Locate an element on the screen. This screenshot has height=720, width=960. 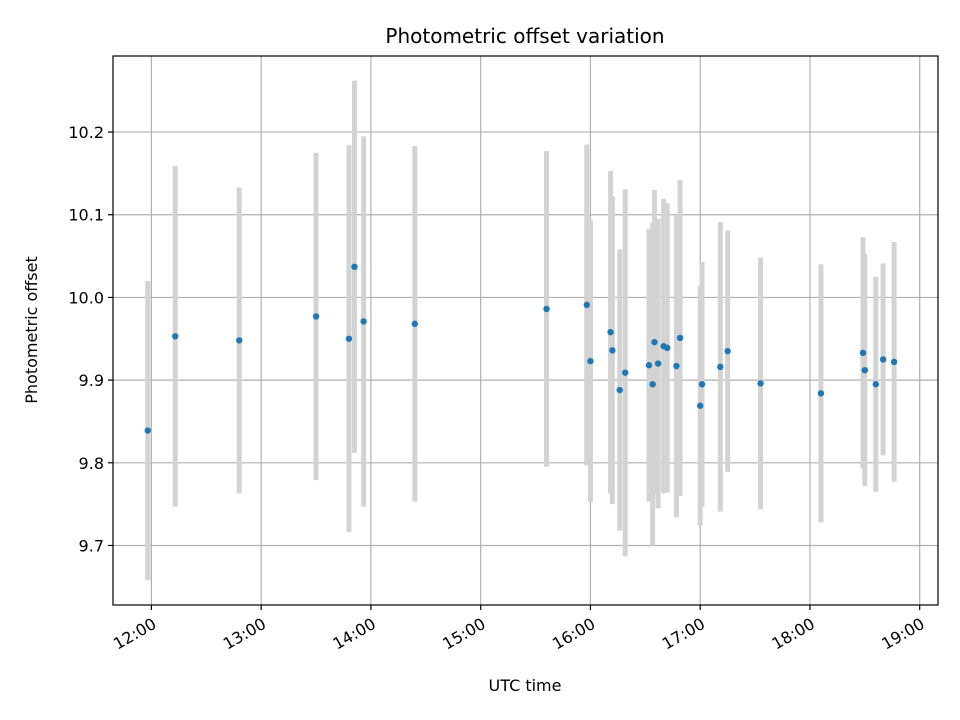
y-tick-label: 10.2 is located at coordinates (86, 132).